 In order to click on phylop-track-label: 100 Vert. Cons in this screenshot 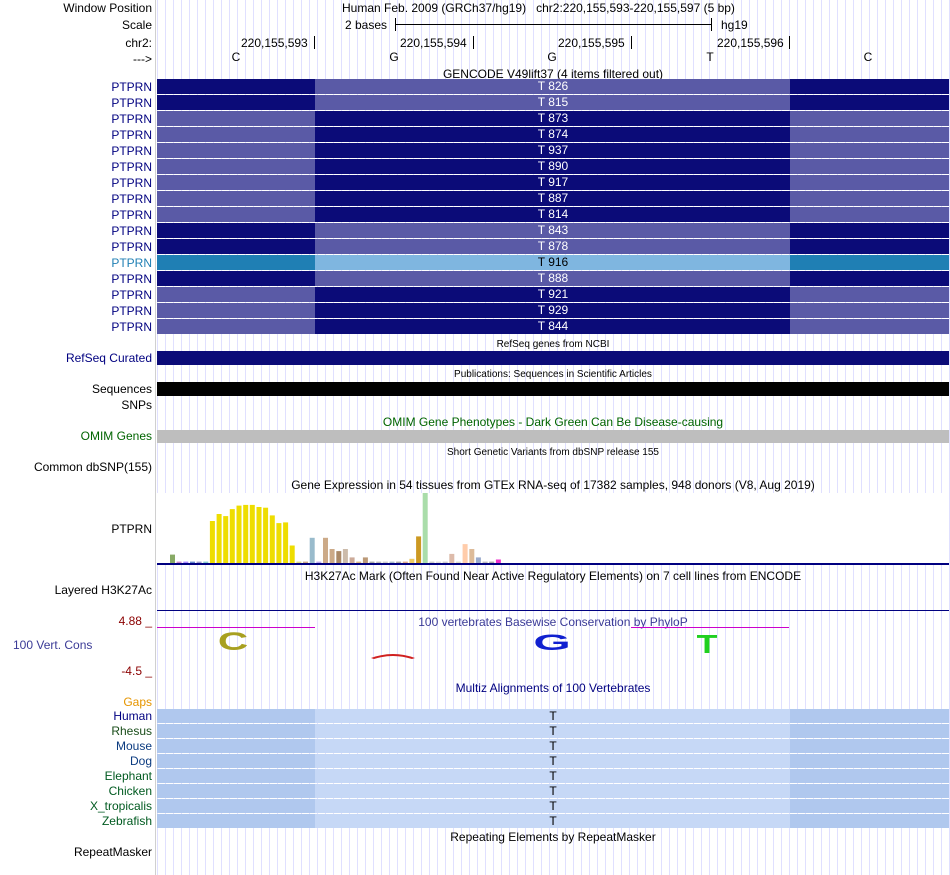, I will do `click(53, 645)`.